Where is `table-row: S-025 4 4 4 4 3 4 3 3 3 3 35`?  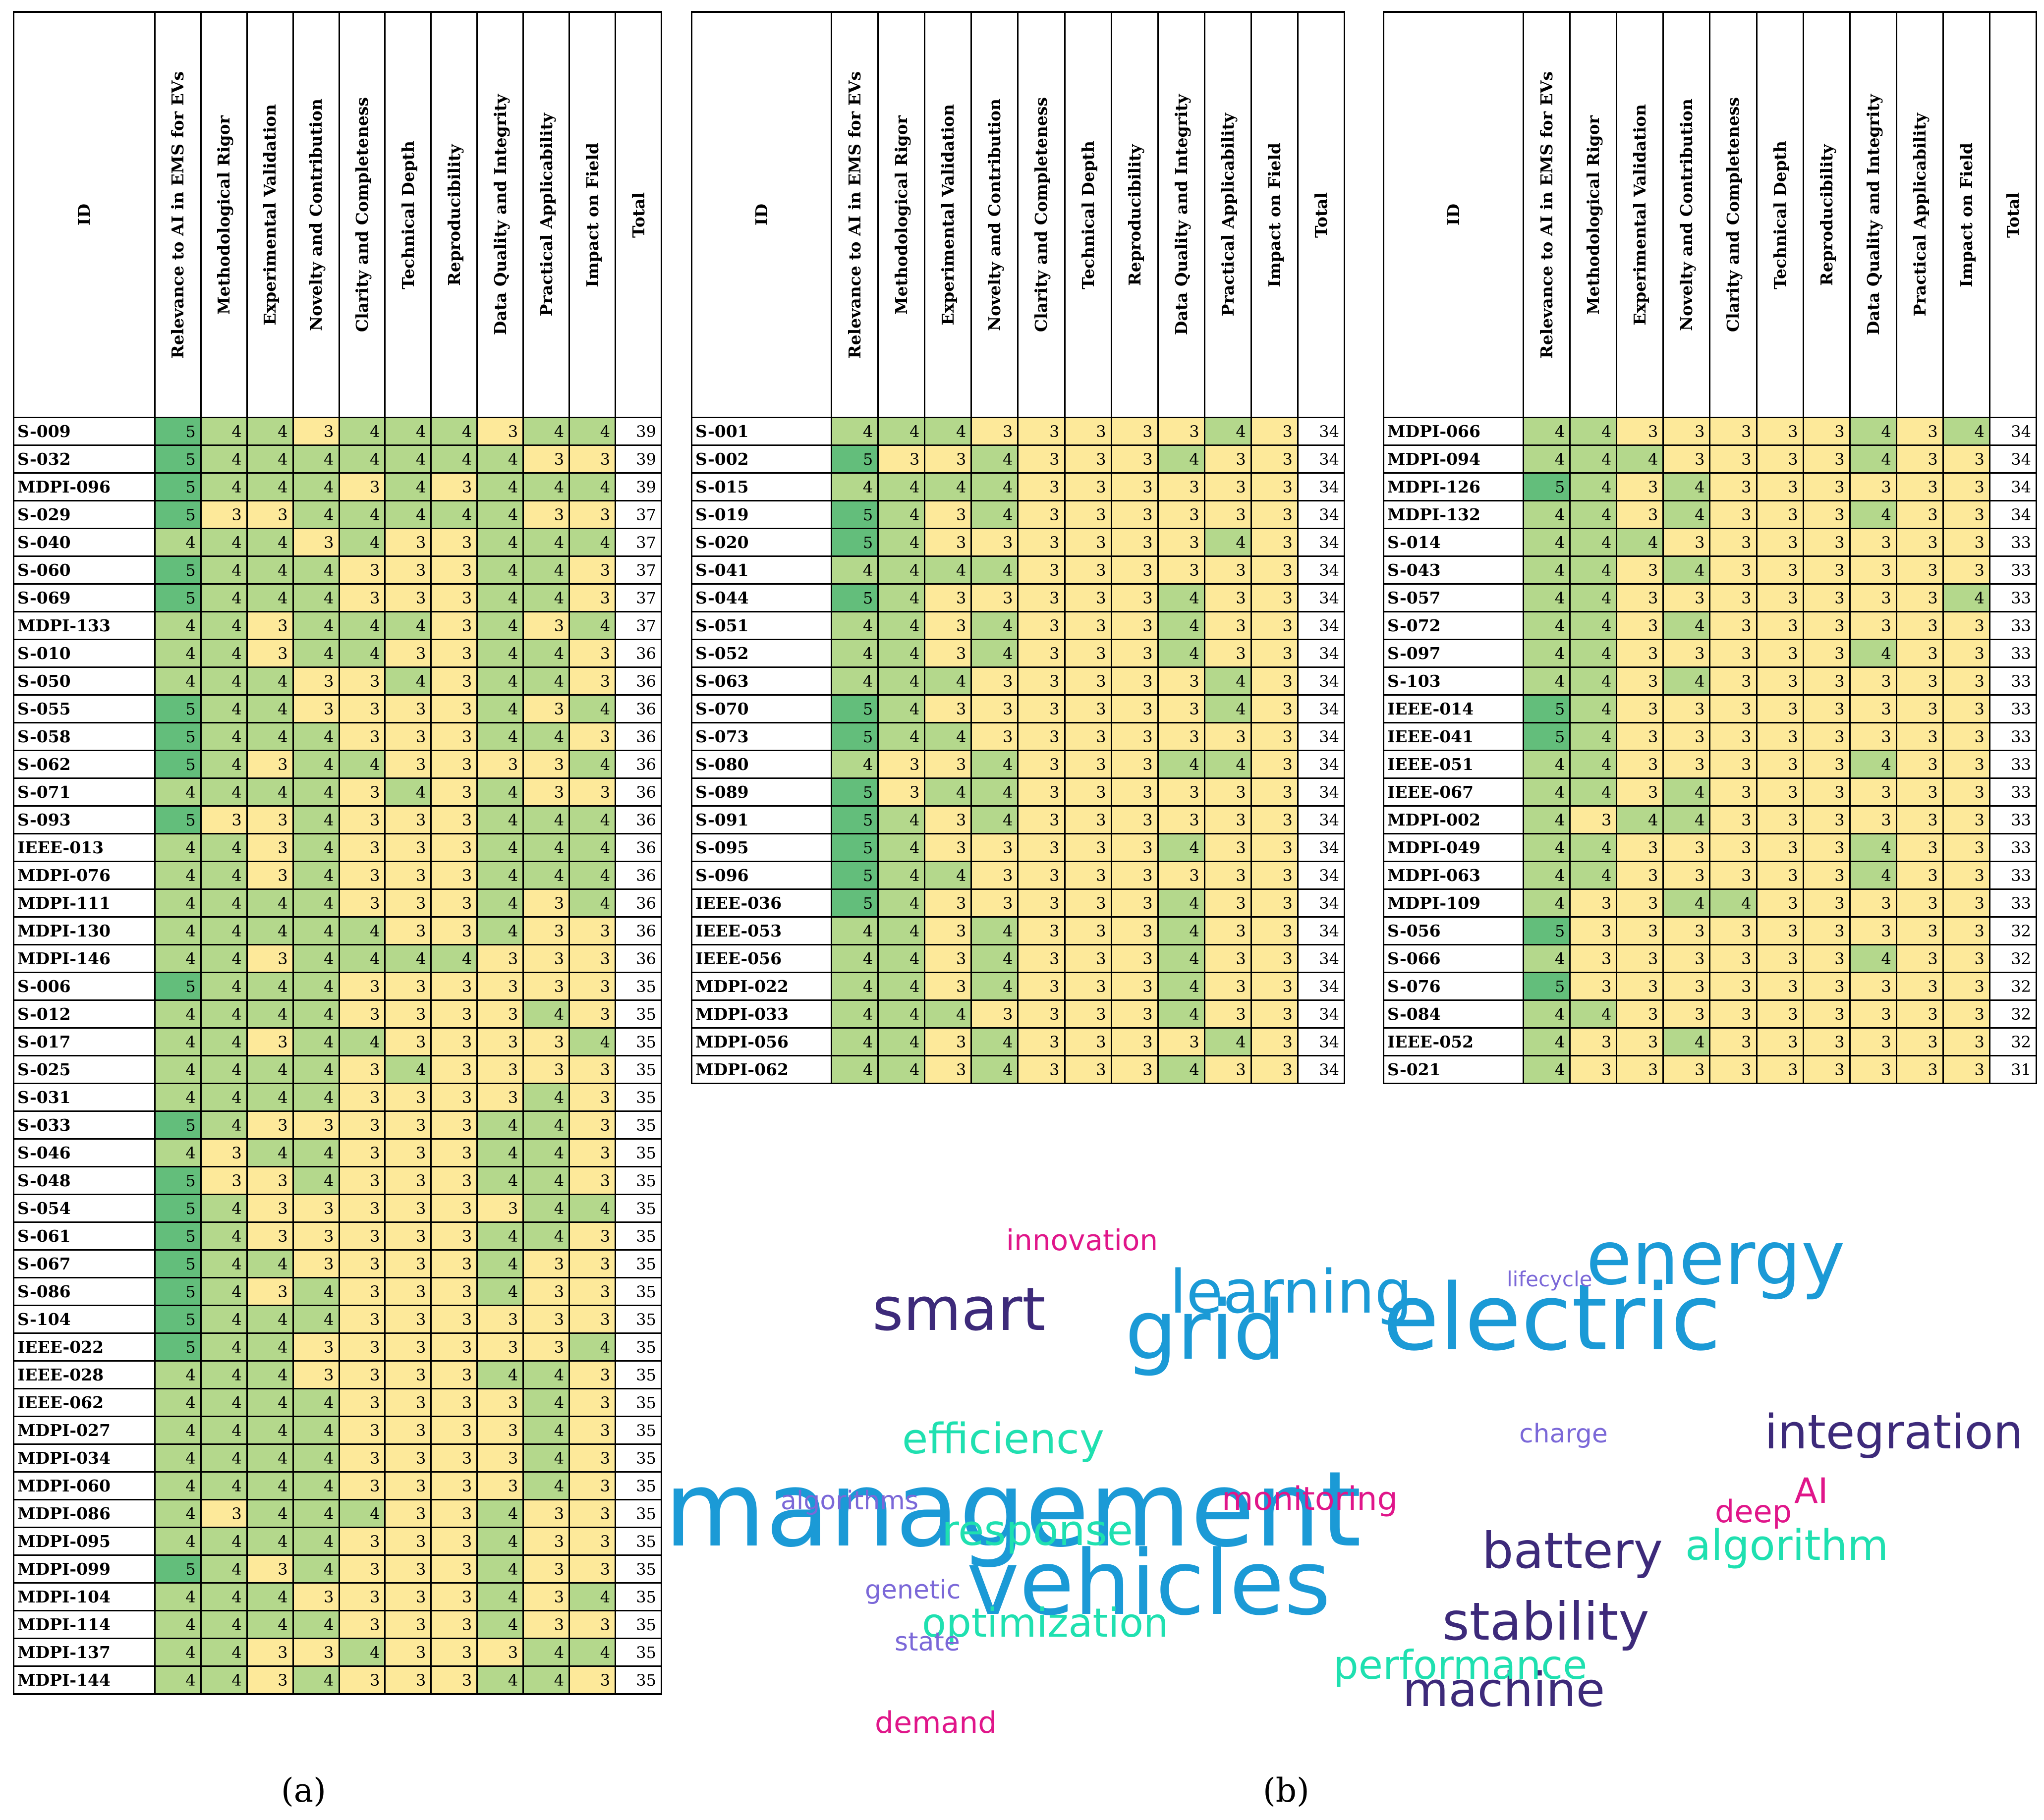
table-row: S-025 4 4 4 4 3 4 3 3 3 3 35 is located at coordinates (337, 1069).